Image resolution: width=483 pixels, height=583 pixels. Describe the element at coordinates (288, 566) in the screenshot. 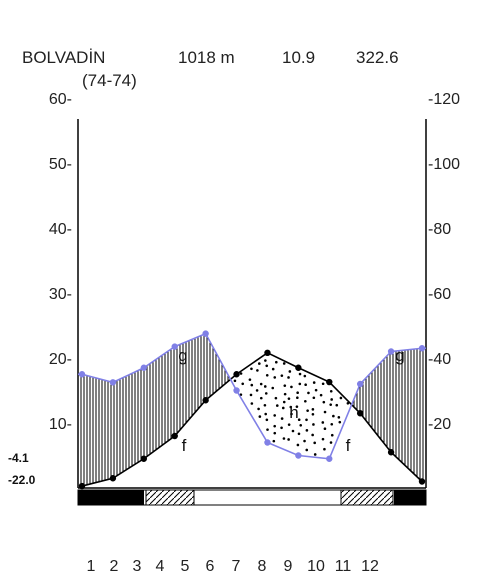

I see `month-label: 9` at that location.